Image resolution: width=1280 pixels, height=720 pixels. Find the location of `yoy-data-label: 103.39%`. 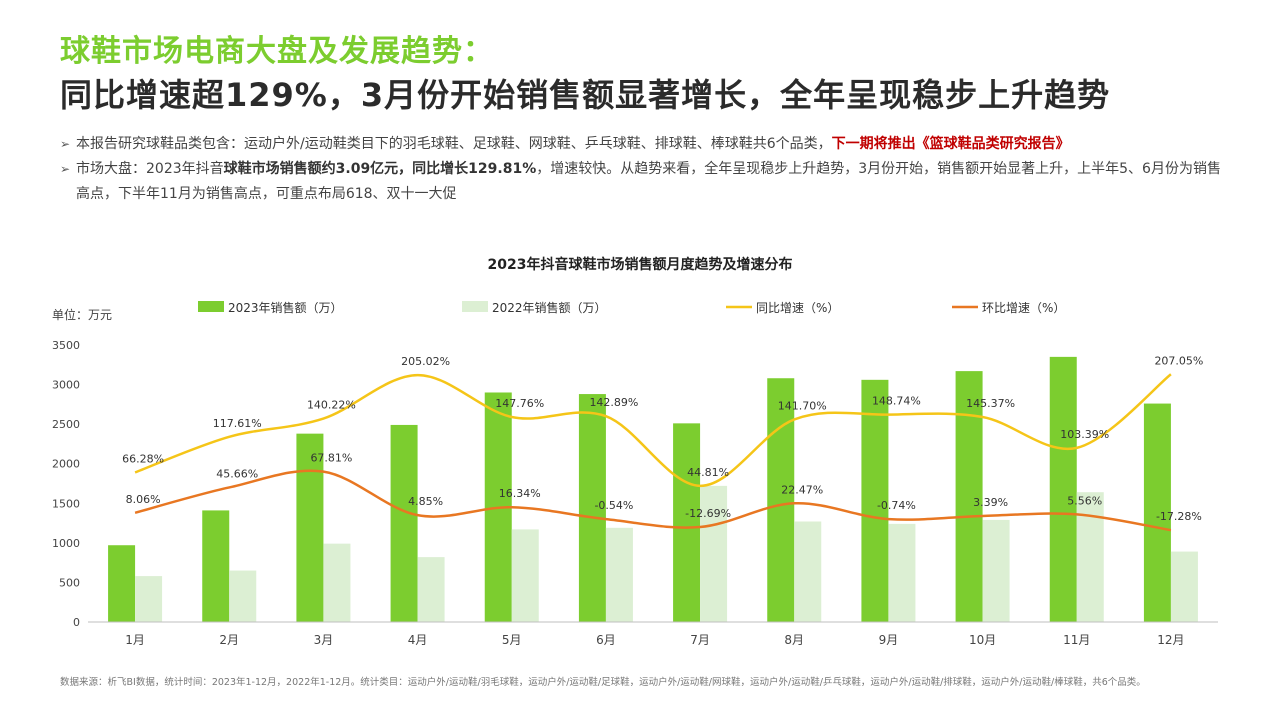

yoy-data-label: 103.39% is located at coordinates (1084, 434).